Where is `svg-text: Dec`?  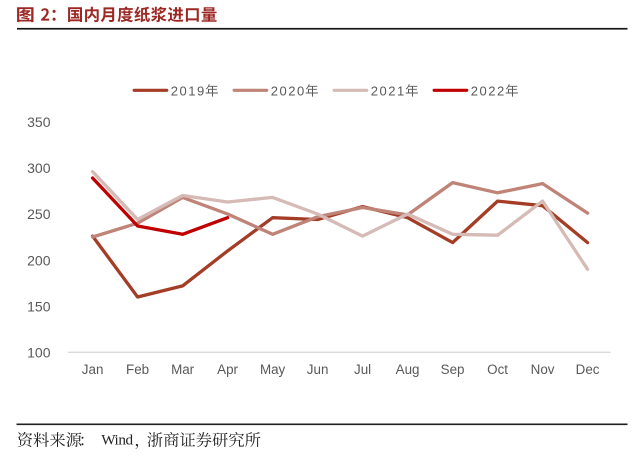 svg-text: Dec is located at coordinates (588, 369).